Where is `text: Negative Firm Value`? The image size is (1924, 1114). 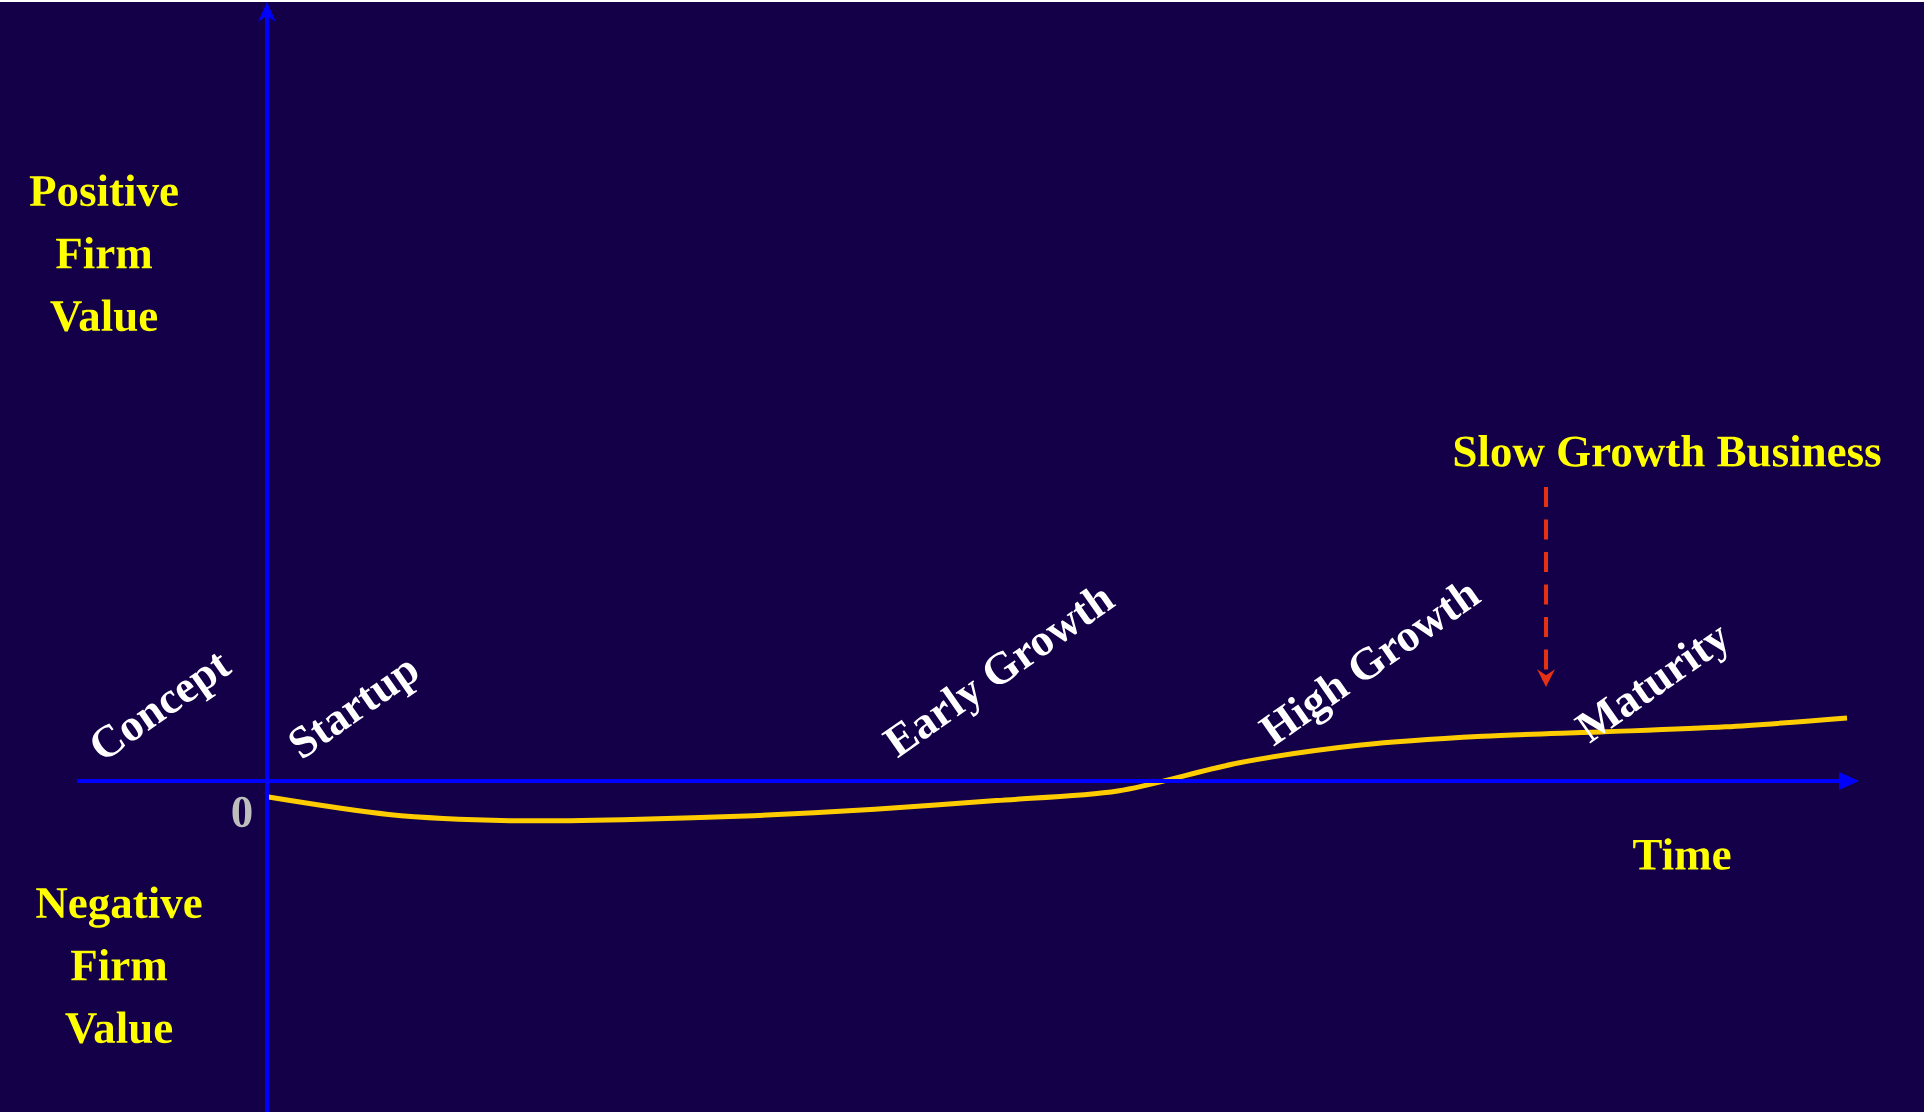 text: Negative Firm Value is located at coordinates (119, 965).